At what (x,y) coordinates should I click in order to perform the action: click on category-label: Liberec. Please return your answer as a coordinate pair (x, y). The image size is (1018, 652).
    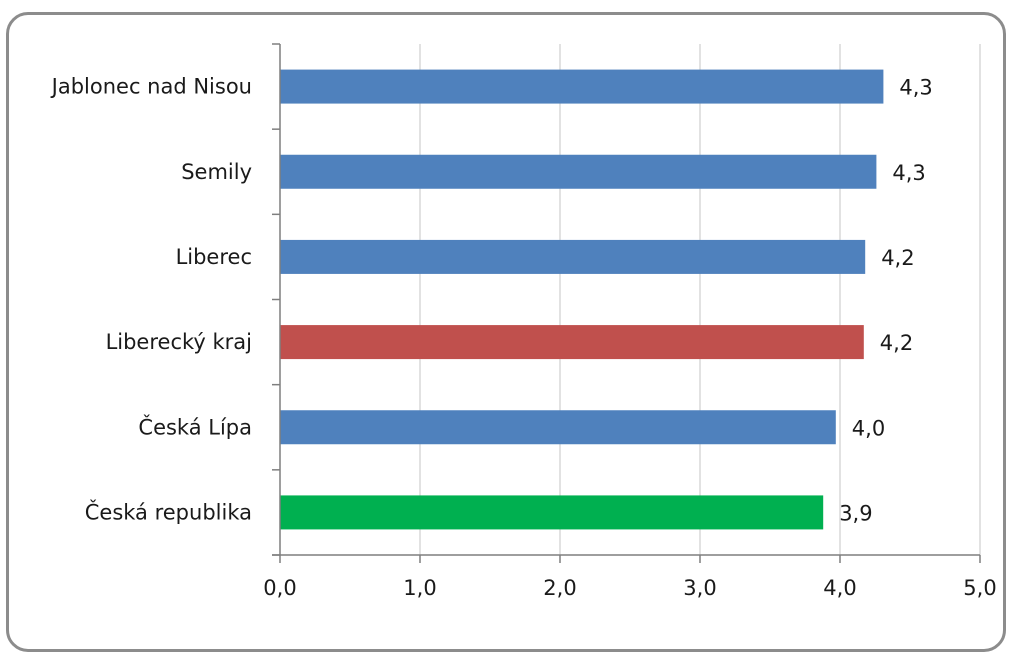
    Looking at the image, I should click on (214, 257).